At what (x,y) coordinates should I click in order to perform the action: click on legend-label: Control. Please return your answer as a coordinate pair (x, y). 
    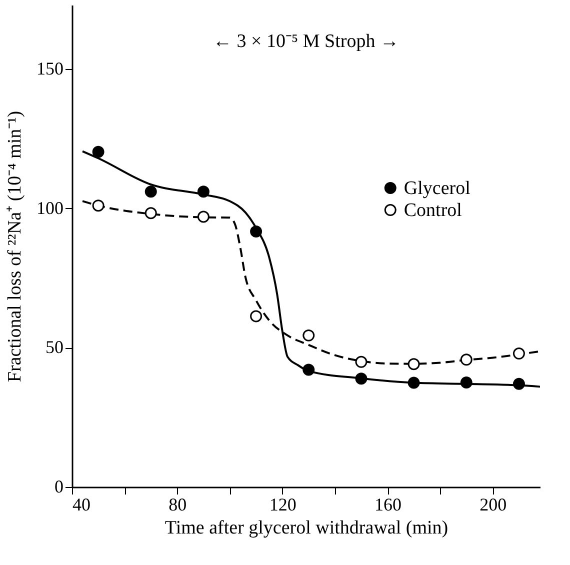
    Looking at the image, I should click on (433, 211).